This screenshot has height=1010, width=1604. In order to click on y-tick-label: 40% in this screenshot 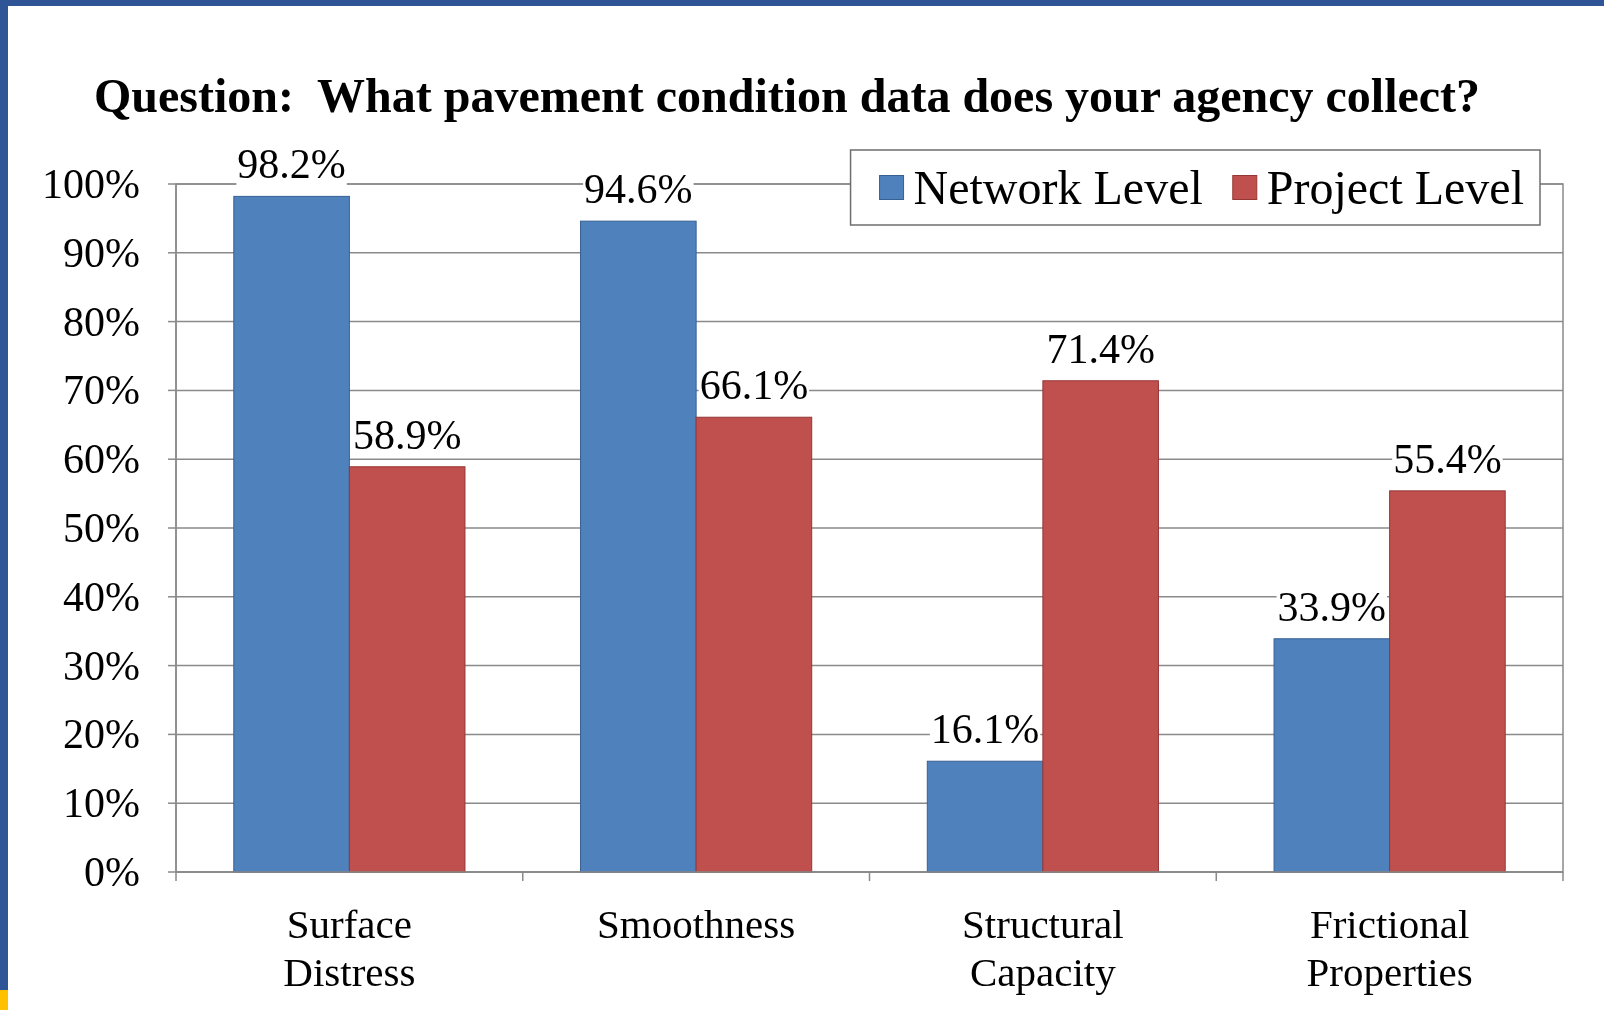, I will do `click(101, 596)`.